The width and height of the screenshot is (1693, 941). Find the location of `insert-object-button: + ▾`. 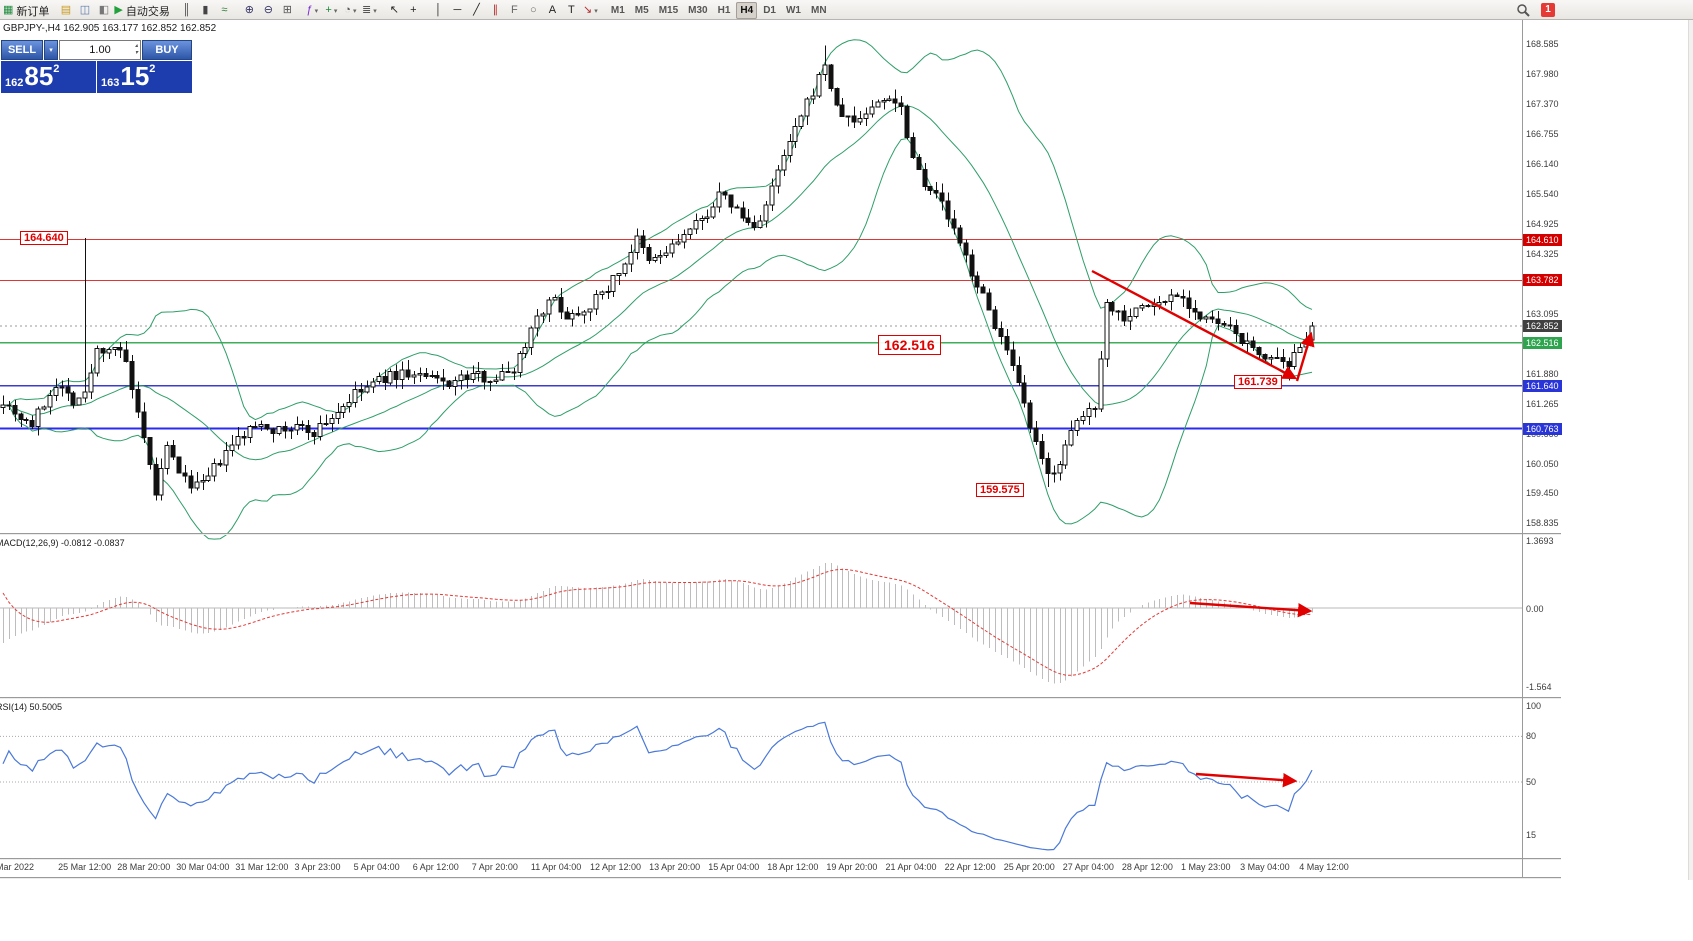

insert-object-button: + ▾ is located at coordinates (331, 10).